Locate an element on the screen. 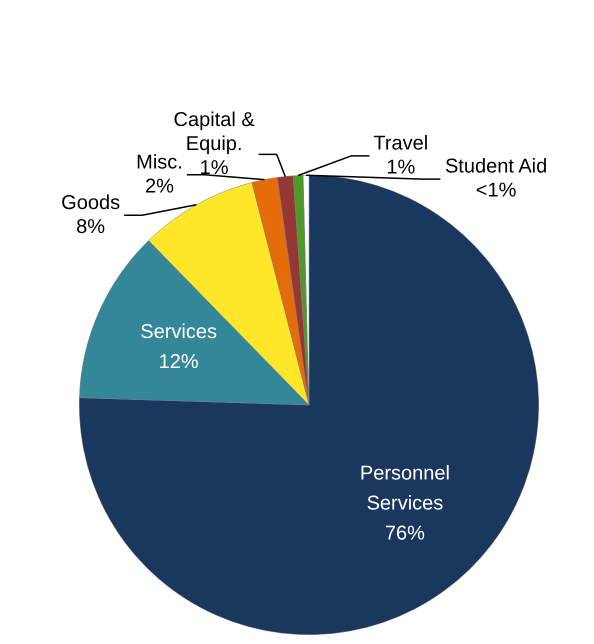 The image size is (594, 644). data-label: 76% is located at coordinates (405, 533).